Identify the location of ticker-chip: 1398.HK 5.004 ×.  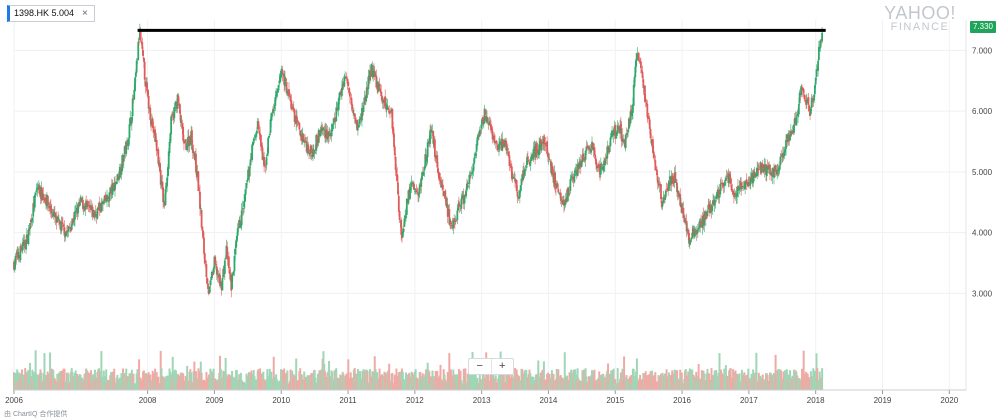
(51, 13).